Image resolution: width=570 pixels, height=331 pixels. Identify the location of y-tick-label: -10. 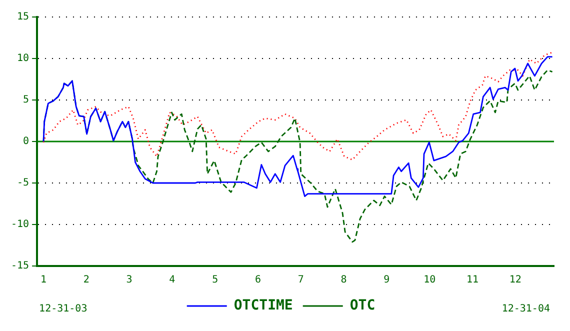
(20, 224).